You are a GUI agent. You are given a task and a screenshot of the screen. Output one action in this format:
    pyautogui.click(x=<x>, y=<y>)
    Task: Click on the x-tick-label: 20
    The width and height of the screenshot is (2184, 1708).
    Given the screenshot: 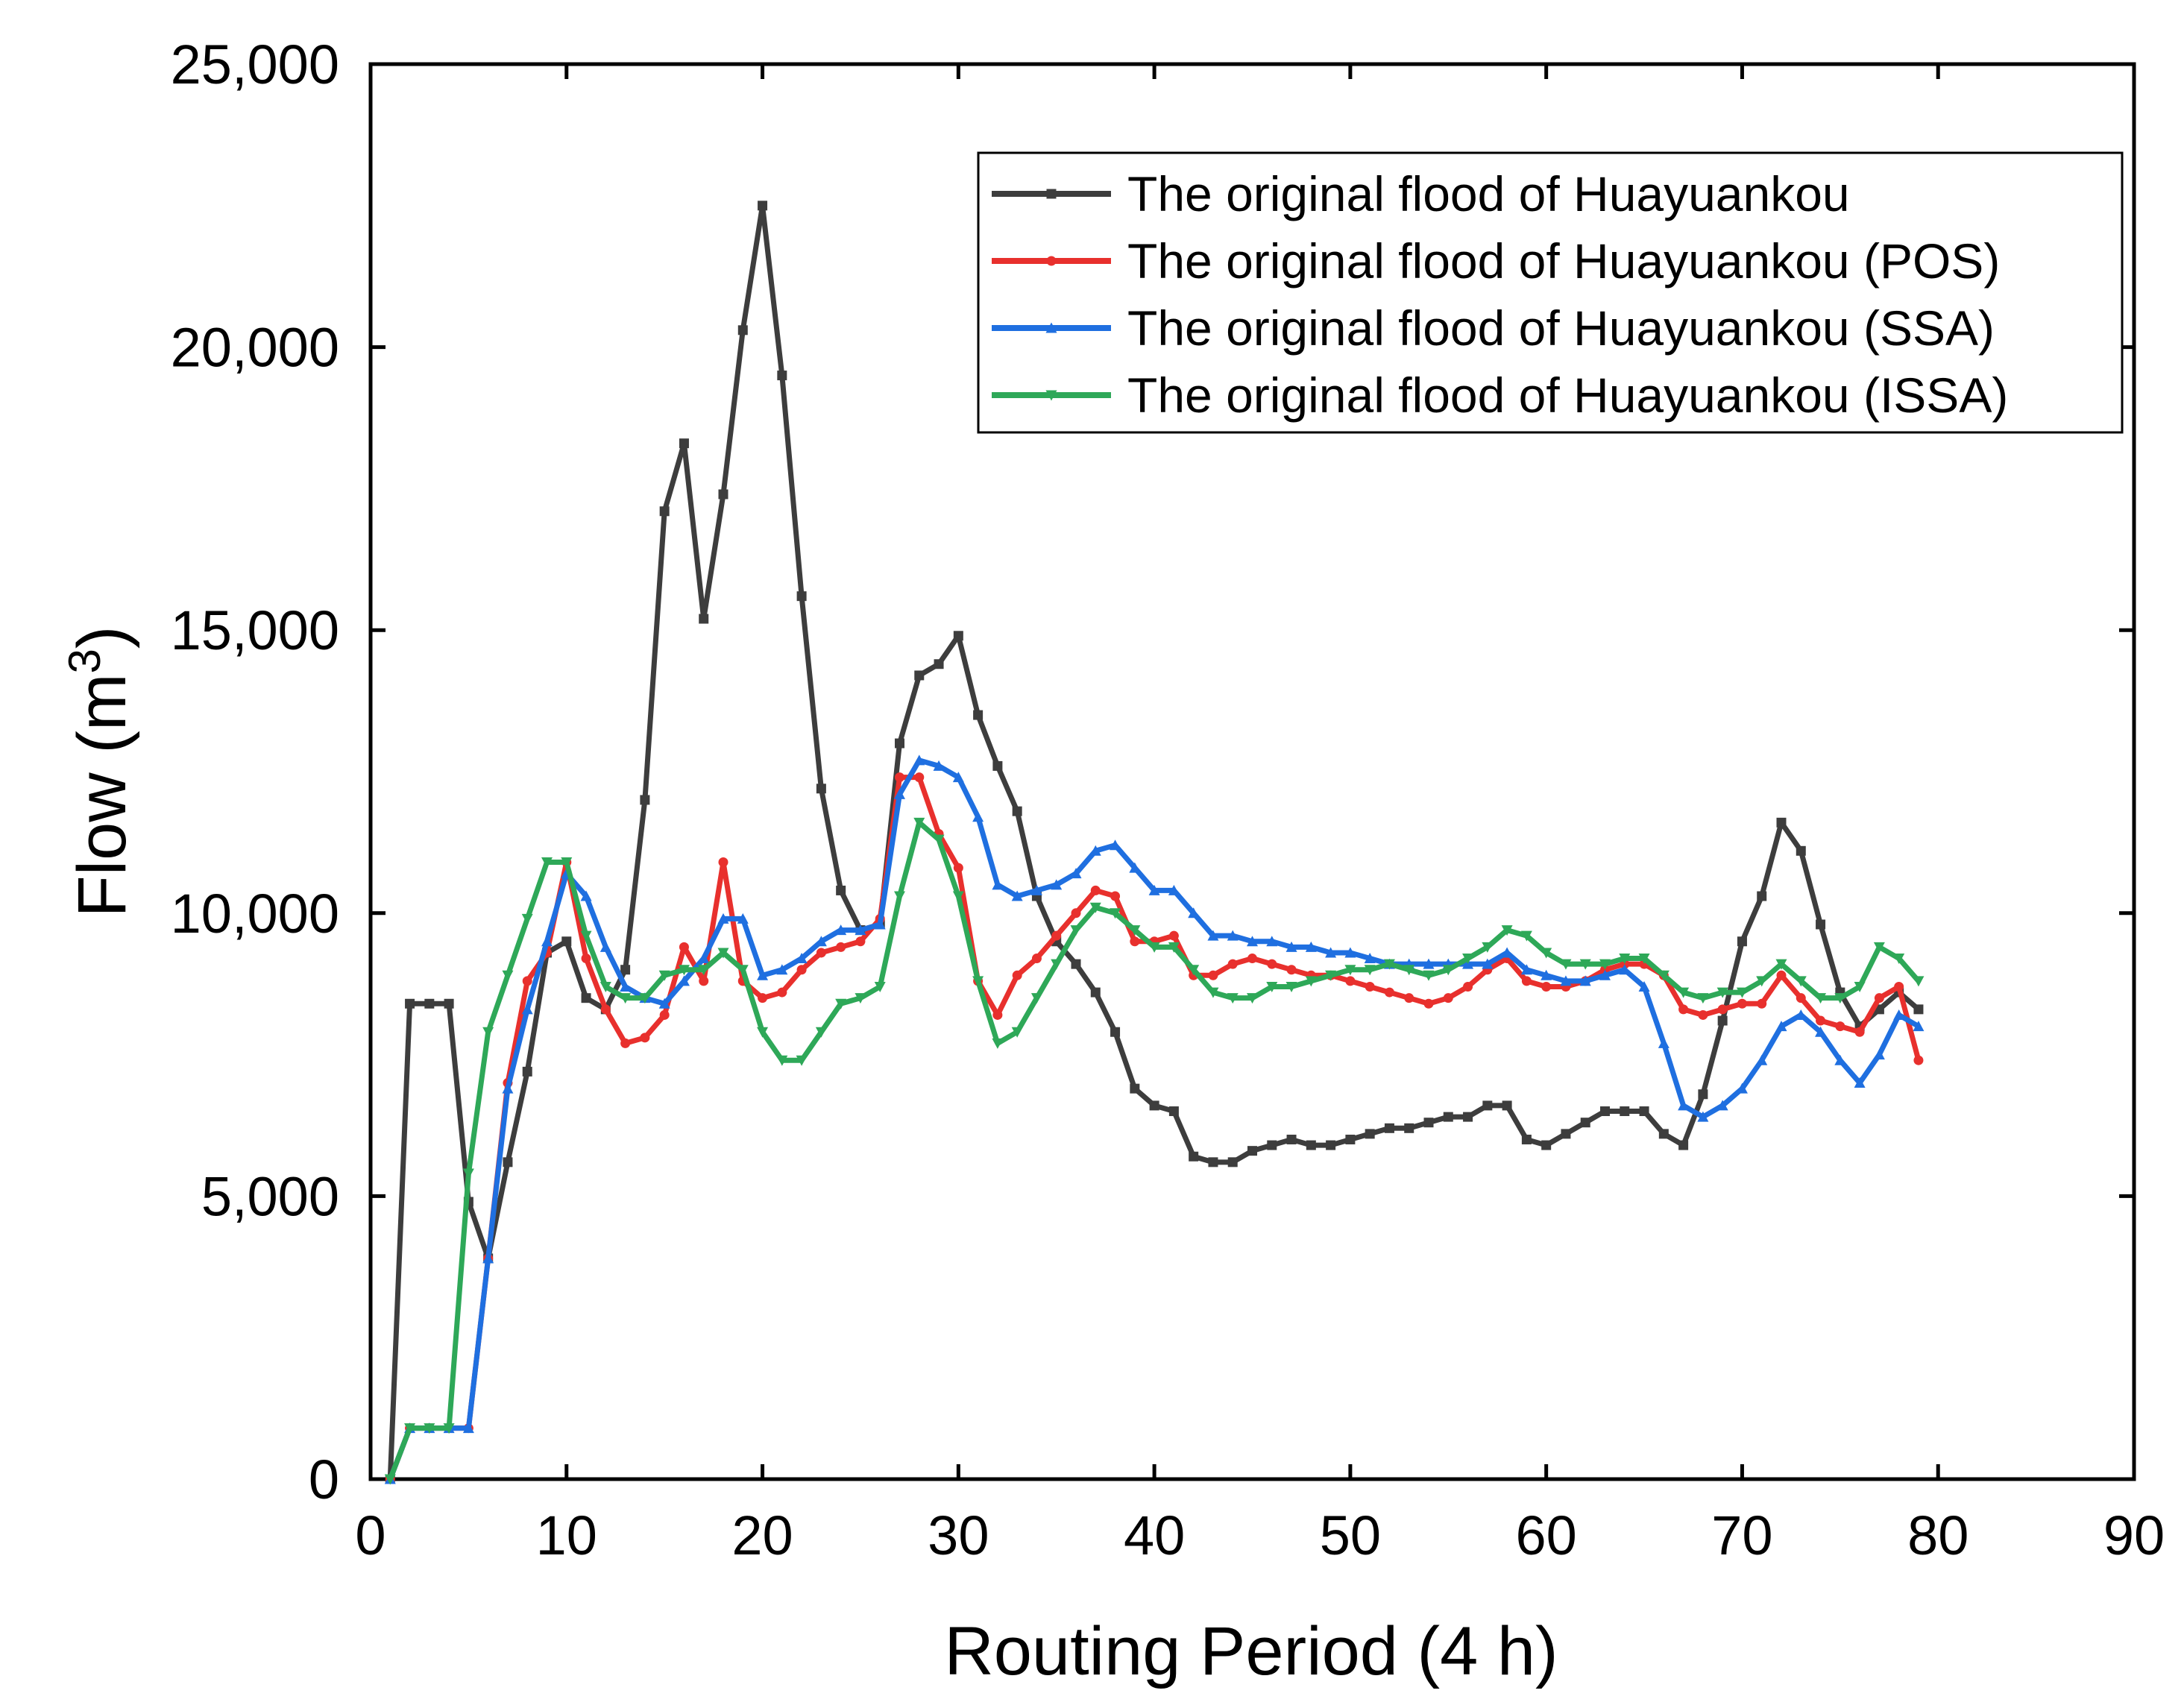 What is the action you would take?
    pyautogui.click(x=762, y=1535)
    